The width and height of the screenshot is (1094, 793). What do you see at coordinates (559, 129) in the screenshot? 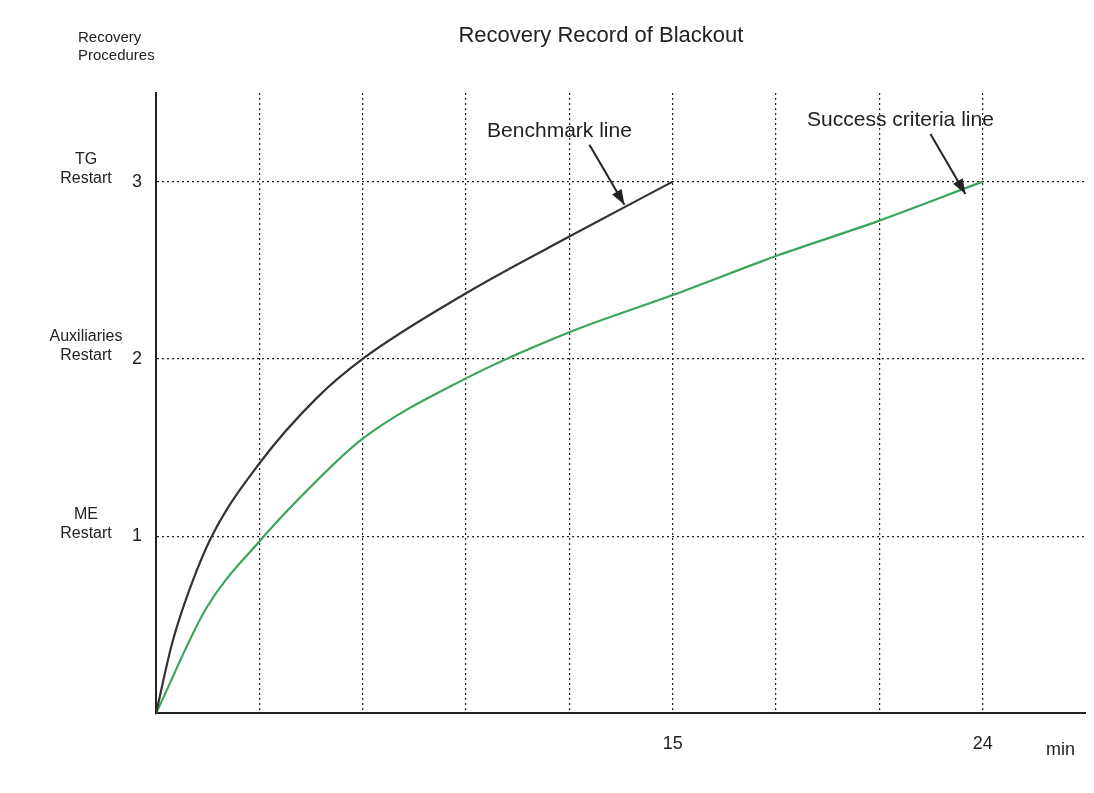
I see `annotation: Benchmark line` at bounding box center [559, 129].